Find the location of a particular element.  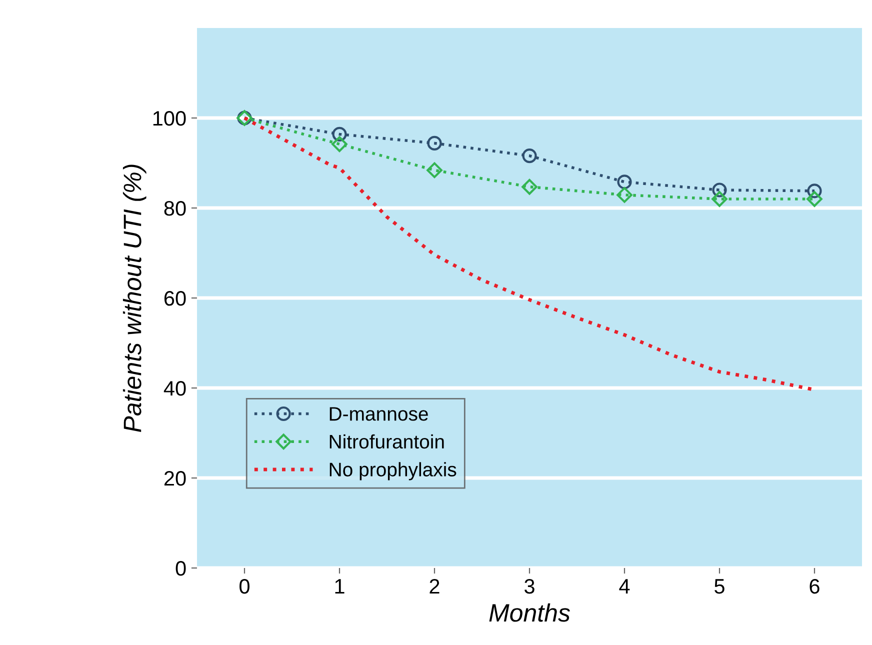

x-tick-label: 0 is located at coordinates (245, 586).